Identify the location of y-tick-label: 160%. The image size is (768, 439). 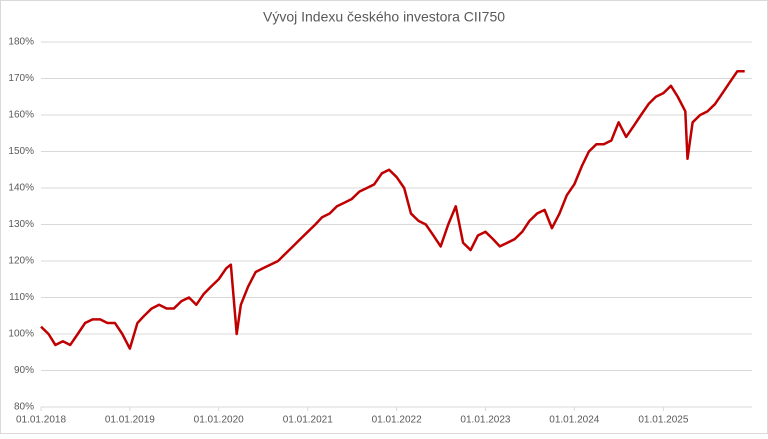
(21, 115).